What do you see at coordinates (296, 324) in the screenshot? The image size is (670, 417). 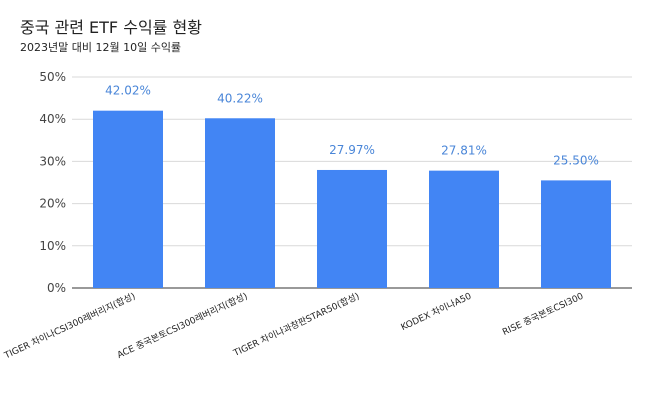 I see `x-tick-label: TIGER 차이나과창판STAR50(합성)` at bounding box center [296, 324].